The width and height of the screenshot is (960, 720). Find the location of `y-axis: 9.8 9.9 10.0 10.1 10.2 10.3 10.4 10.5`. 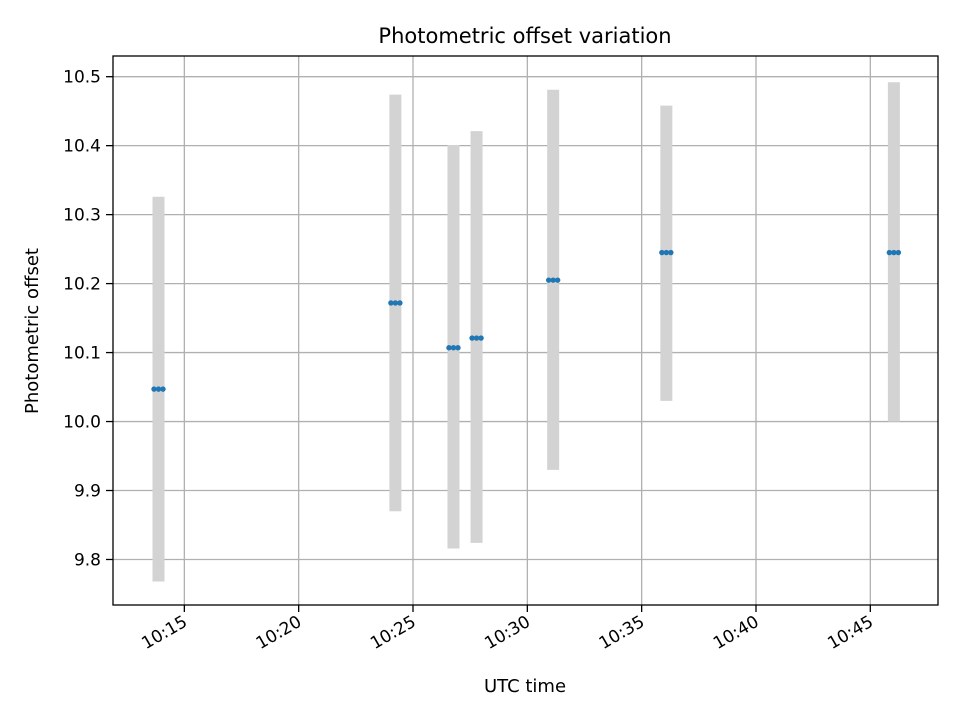

y-axis: 9.8 9.9 10.0 10.1 10.2 10.3 10.4 10.5 is located at coordinates (88, 319).